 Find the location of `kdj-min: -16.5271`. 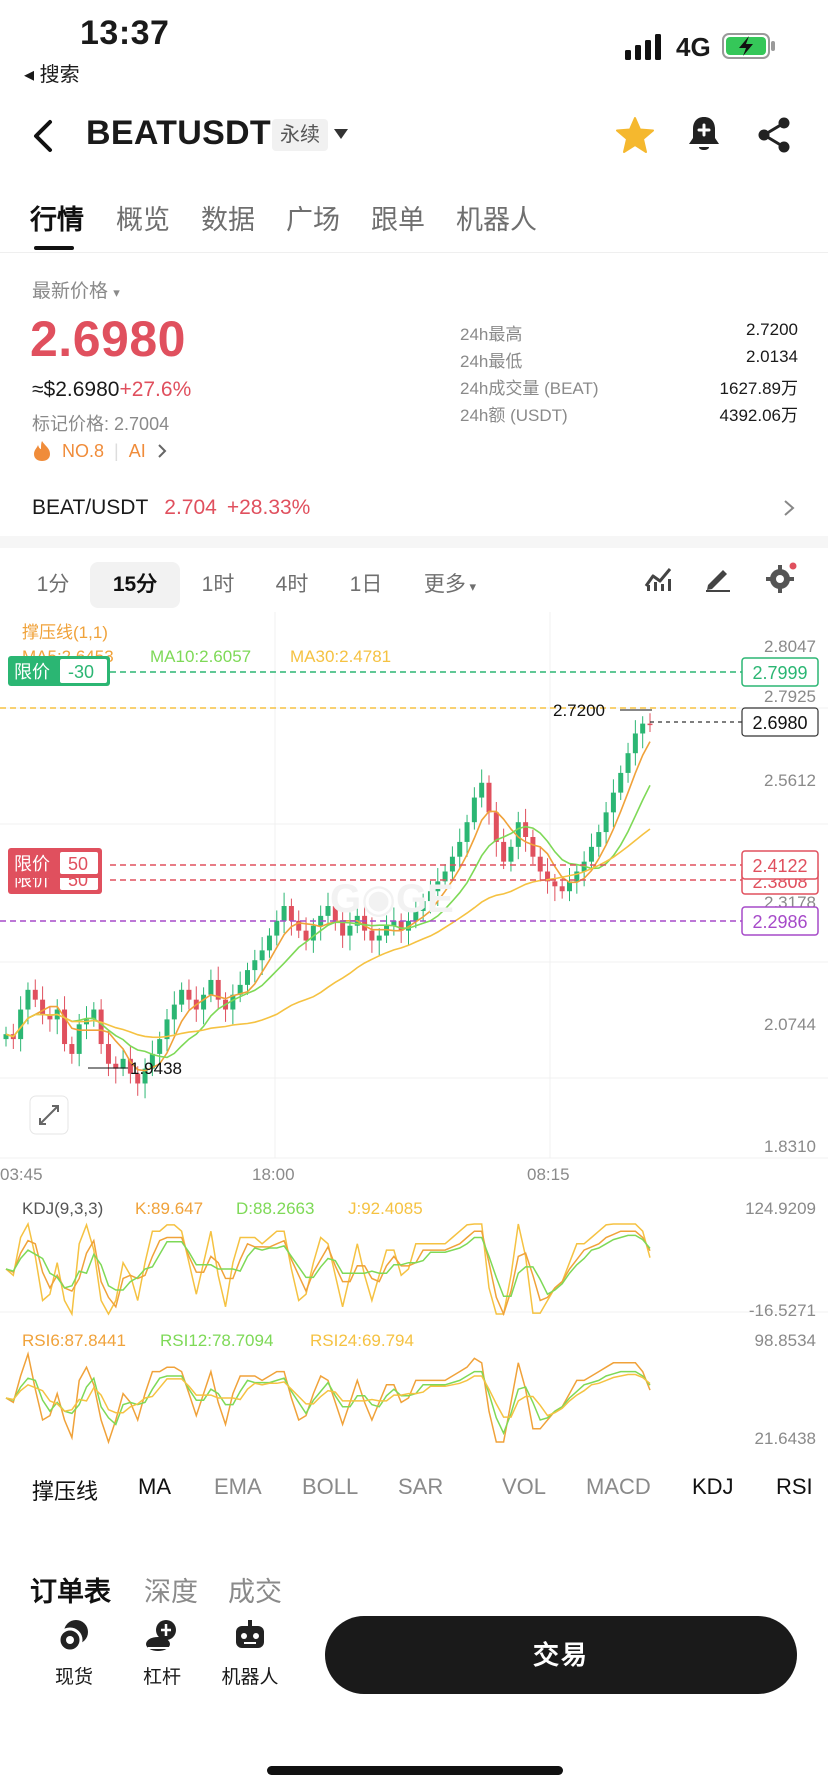

kdj-min: -16.5271 is located at coordinates (782, 1310).